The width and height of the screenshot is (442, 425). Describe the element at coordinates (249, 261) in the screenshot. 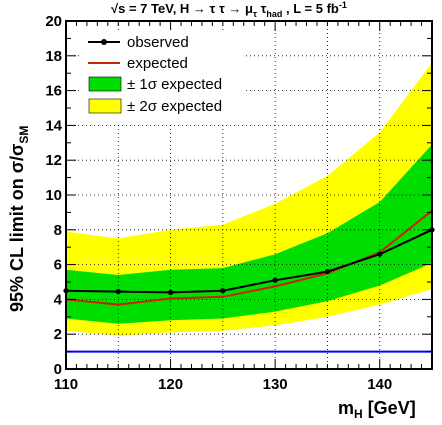

I see `observed-line` at that location.